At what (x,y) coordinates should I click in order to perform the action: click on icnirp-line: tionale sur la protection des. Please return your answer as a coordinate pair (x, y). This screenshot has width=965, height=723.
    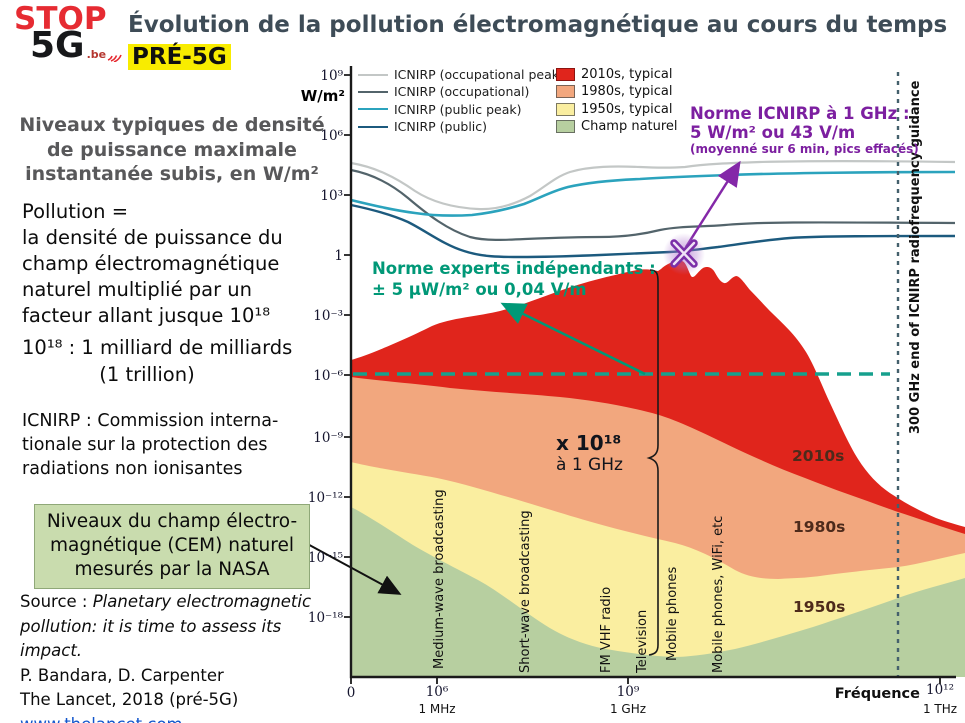
    Looking at the image, I should click on (145, 445).